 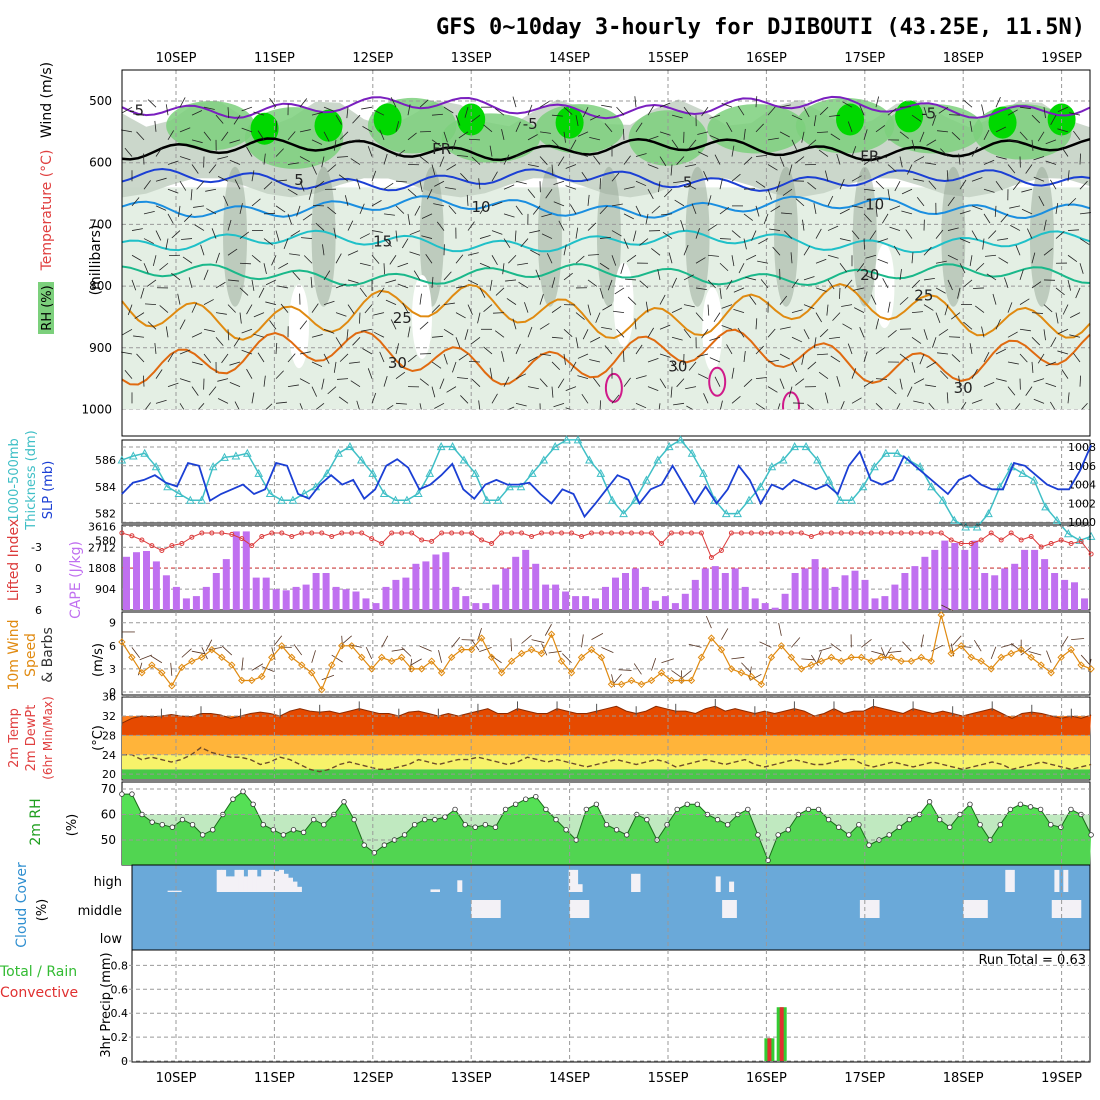 I want to click on date-label-bottom: 14SEP, so click(x=569, y=1078).